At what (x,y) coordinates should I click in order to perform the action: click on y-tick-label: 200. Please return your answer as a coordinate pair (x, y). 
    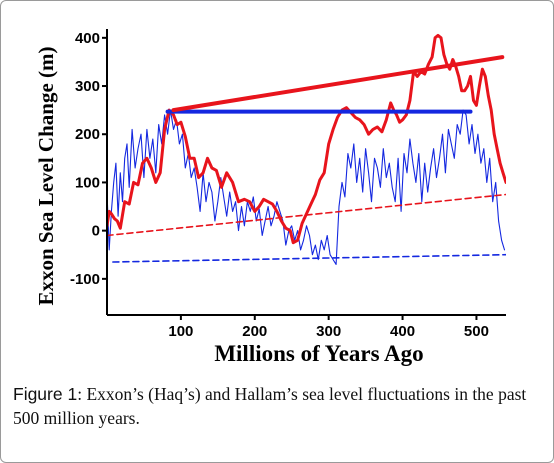
    Looking at the image, I should click on (87, 134).